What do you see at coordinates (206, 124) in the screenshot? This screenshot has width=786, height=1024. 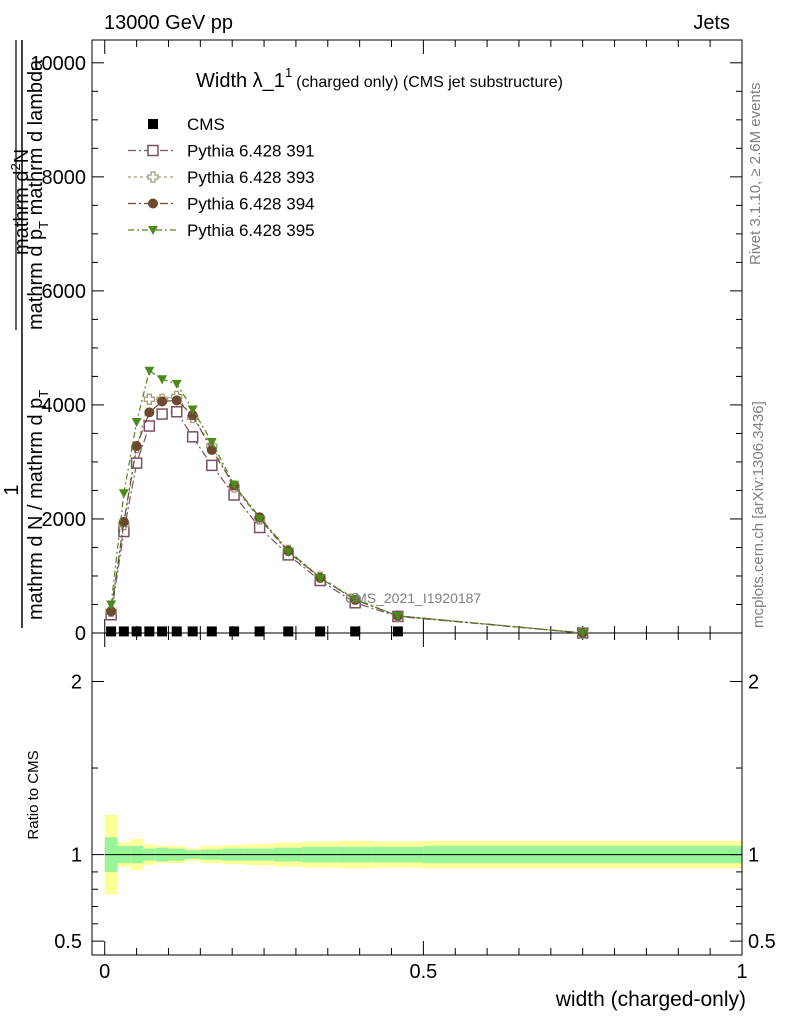 I see `legend-label: CMS` at bounding box center [206, 124].